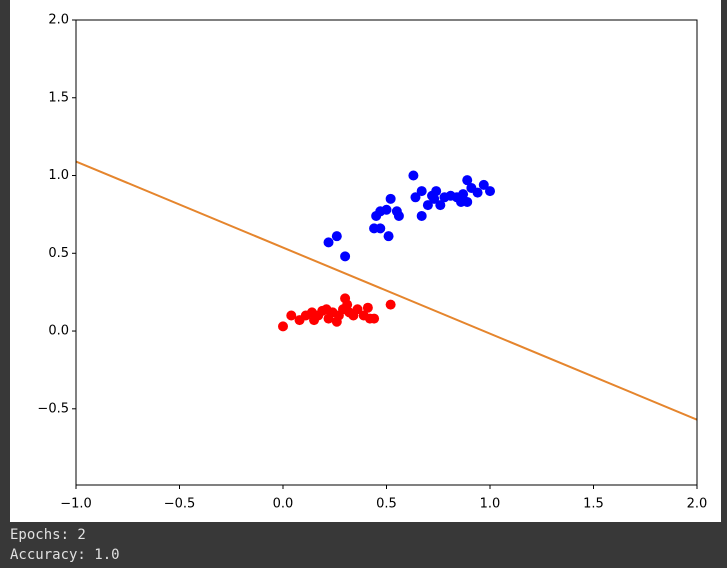 This screenshot has width=727, height=568. Describe the element at coordinates (53, 408) in the screenshot. I see `y-tick-label: −0.5` at that location.